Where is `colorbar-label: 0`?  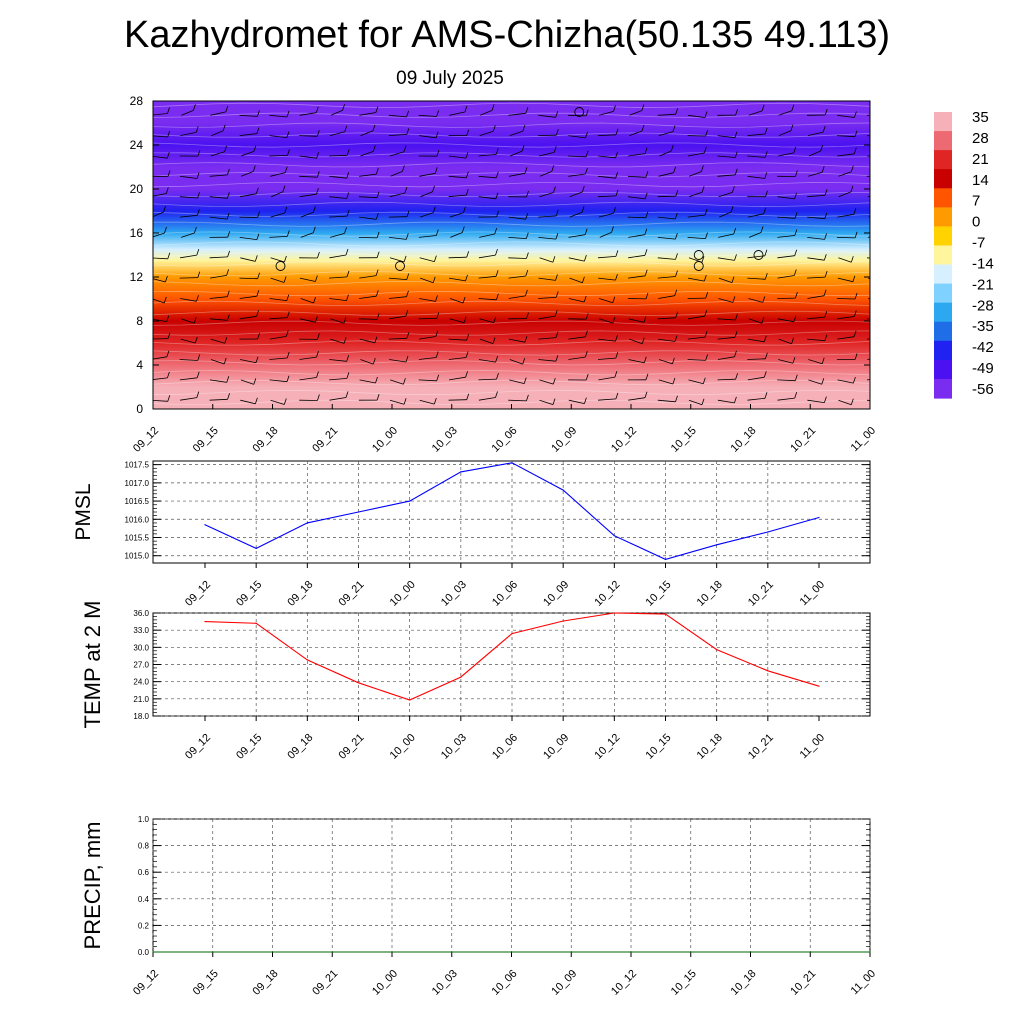
colorbar-label: 0 is located at coordinates (976, 222).